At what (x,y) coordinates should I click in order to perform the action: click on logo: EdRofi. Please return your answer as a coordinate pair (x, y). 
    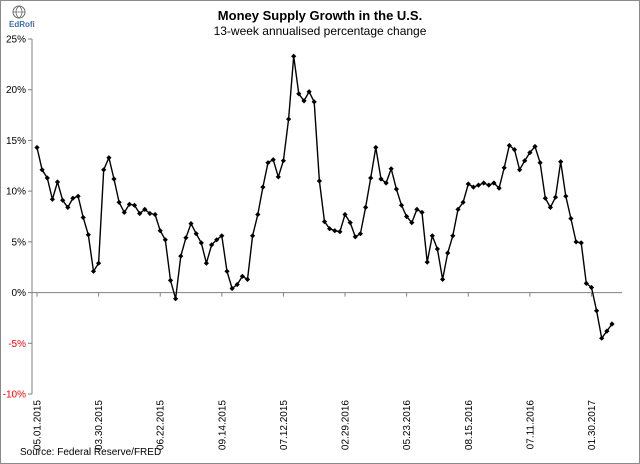
    Looking at the image, I should click on (25, 17).